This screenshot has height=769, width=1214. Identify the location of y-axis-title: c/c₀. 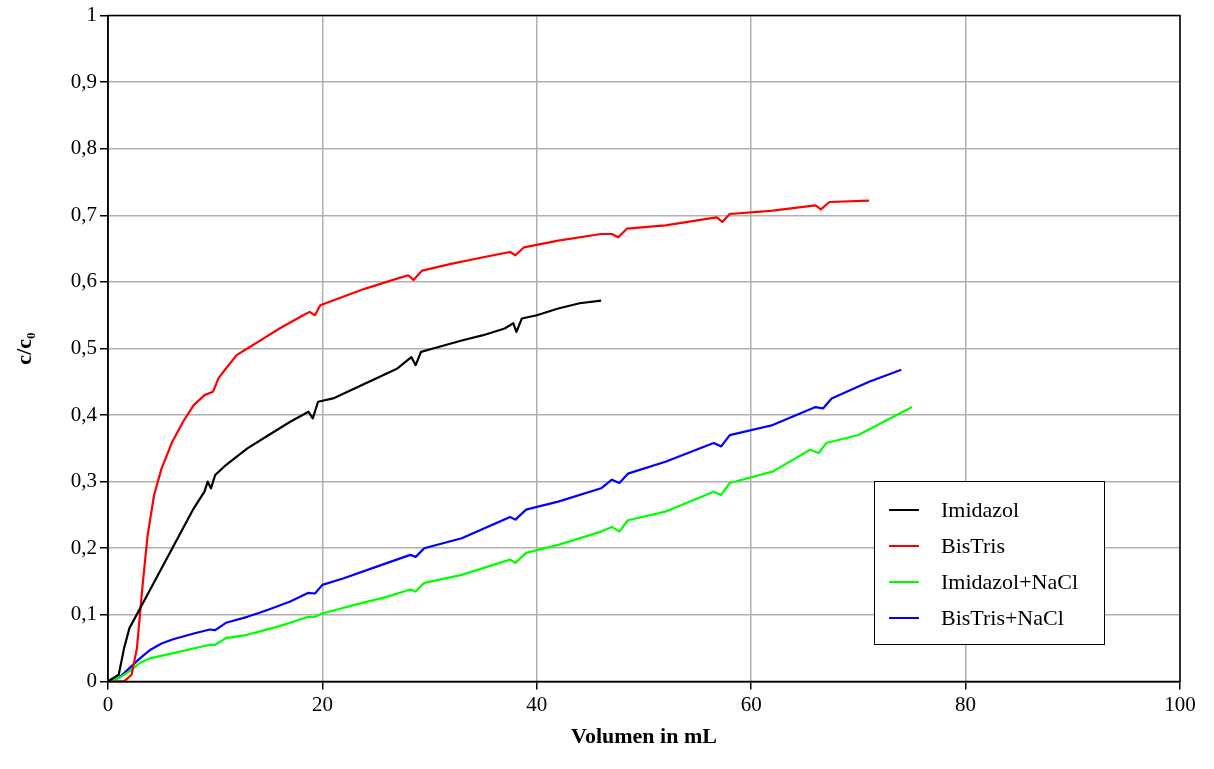
(23, 348).